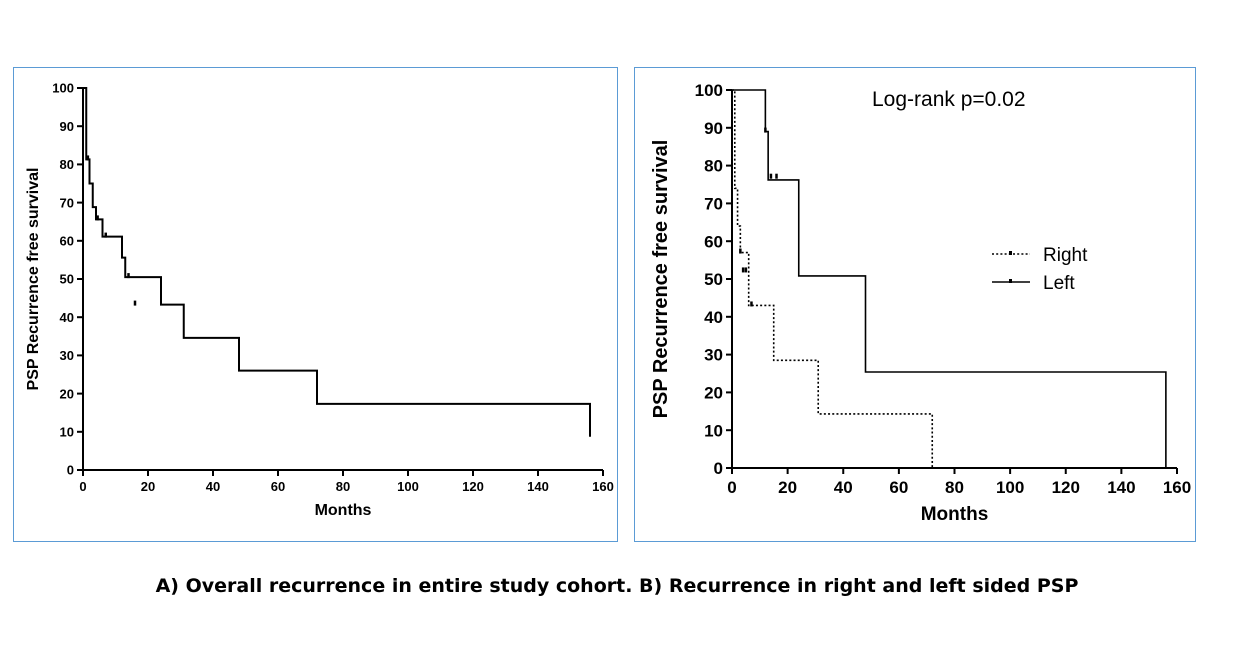 The height and width of the screenshot is (646, 1254). What do you see at coordinates (833, 278) in the screenshot?
I see `series-right-line` at bounding box center [833, 278].